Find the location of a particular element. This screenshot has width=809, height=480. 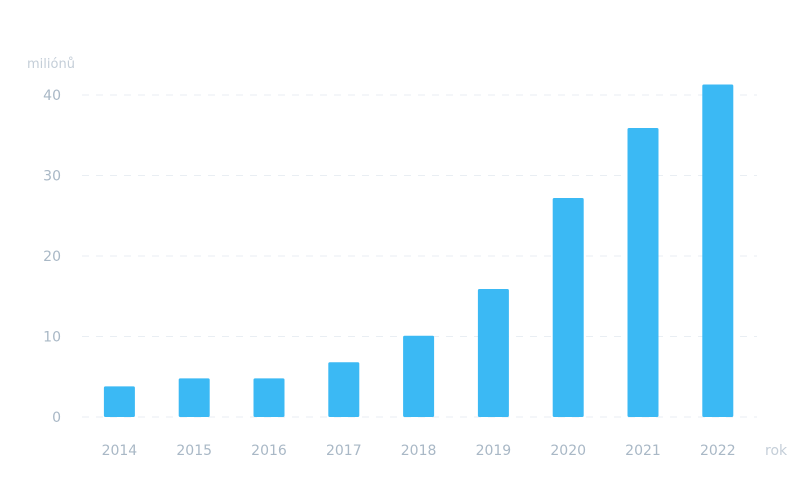

x-tick-label: 2018 is located at coordinates (419, 451).